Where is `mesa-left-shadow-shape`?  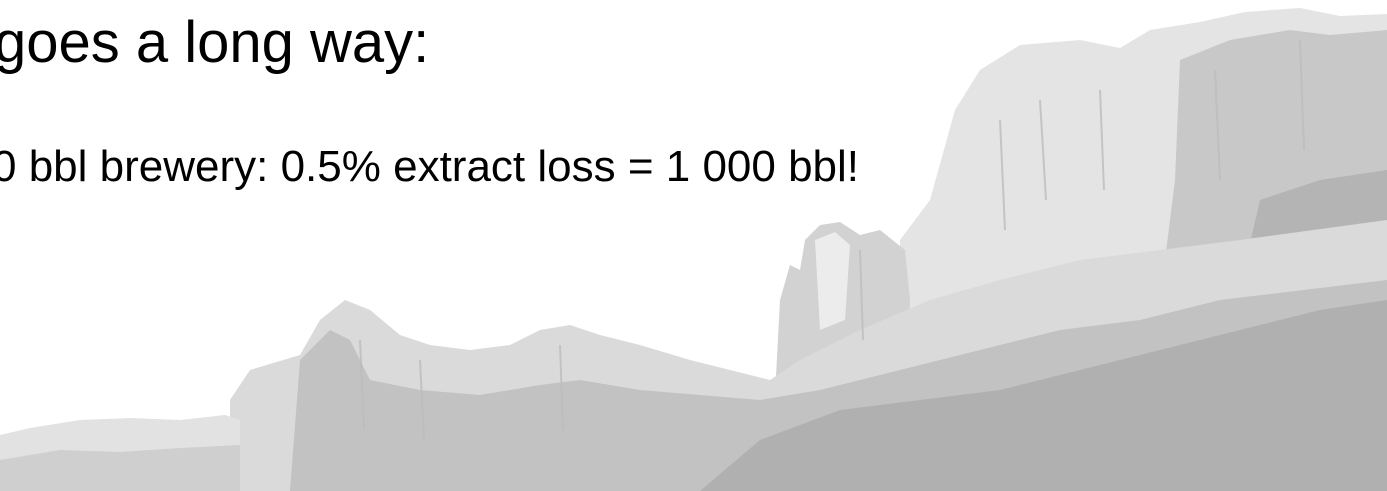
mesa-left-shadow-shape is located at coordinates (120, 468).